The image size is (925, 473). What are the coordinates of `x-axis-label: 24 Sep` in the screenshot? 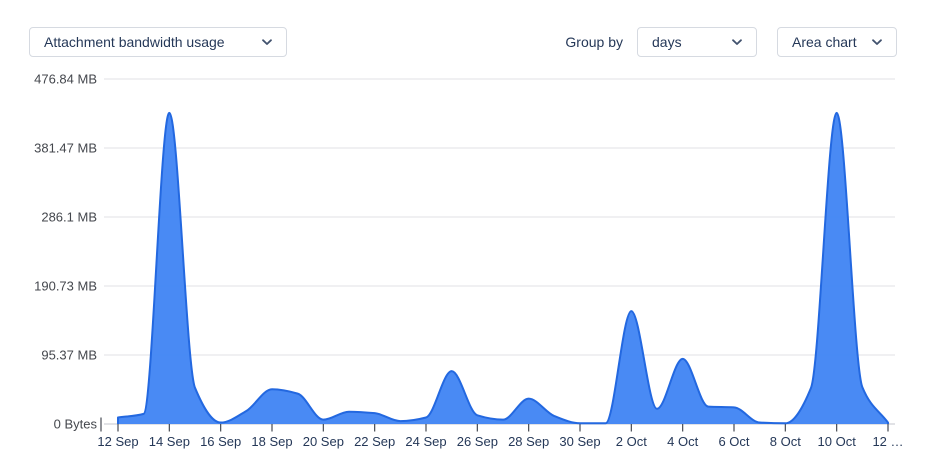 It's located at (425, 441).